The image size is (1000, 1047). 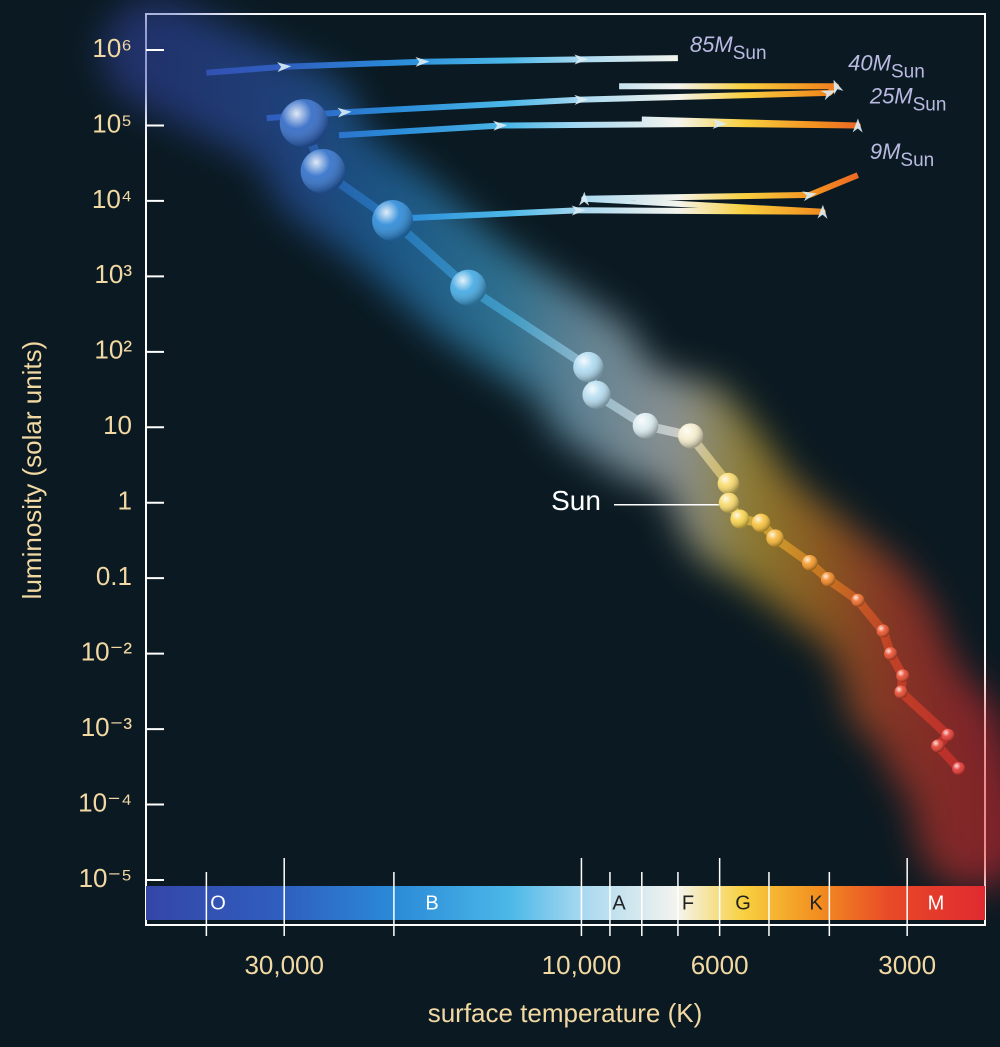 I want to click on y-tick-label: 10⁻², so click(x=107, y=652).